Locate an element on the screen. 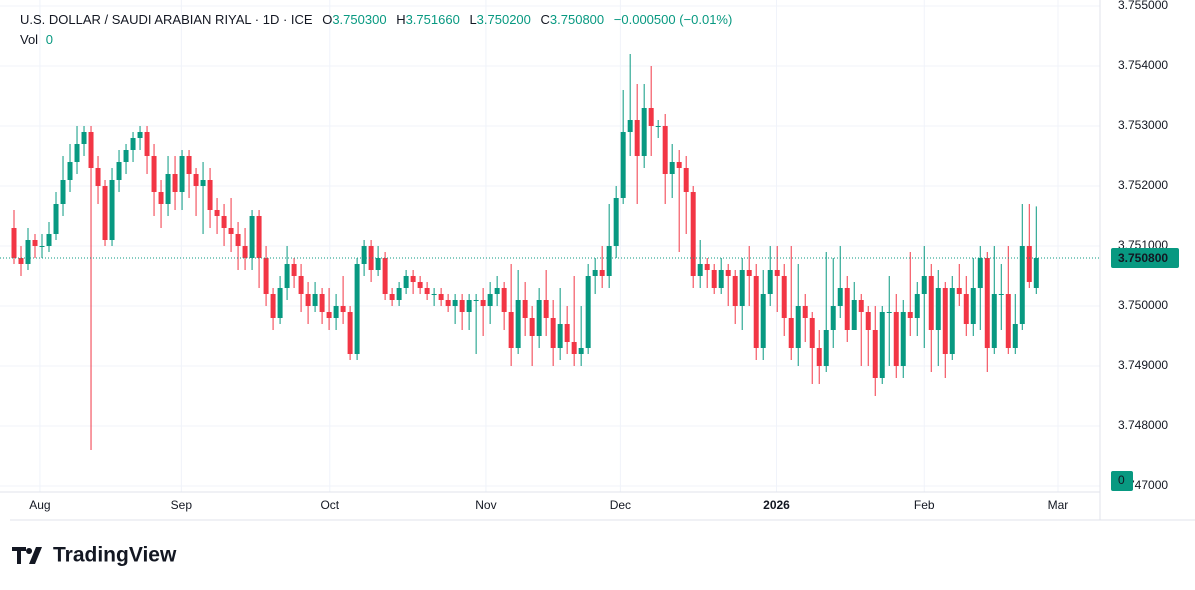 The width and height of the screenshot is (1195, 590). ohlc-label: O is located at coordinates (327, 19).